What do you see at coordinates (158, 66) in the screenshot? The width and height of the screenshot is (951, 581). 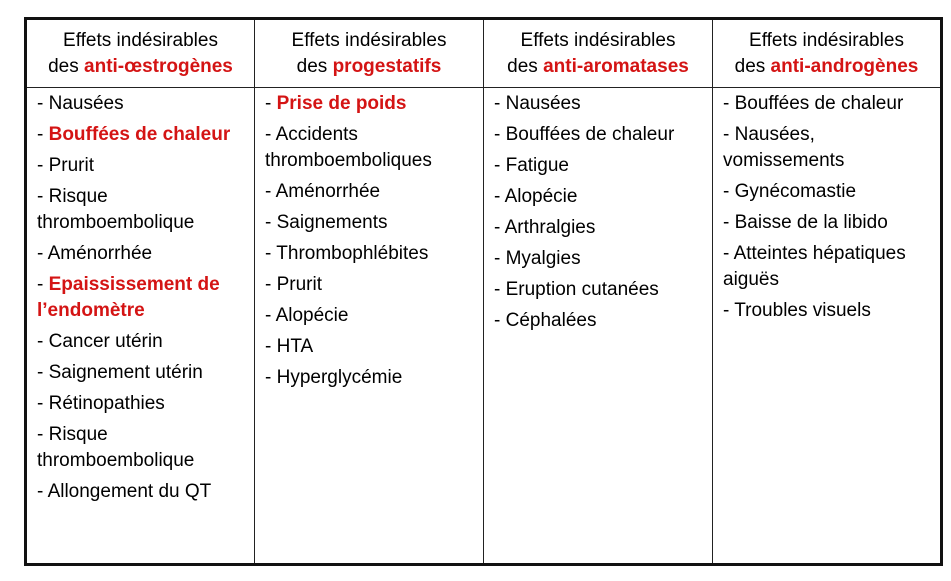 I see `header-drug-class: anti-œstrogènes` at bounding box center [158, 66].